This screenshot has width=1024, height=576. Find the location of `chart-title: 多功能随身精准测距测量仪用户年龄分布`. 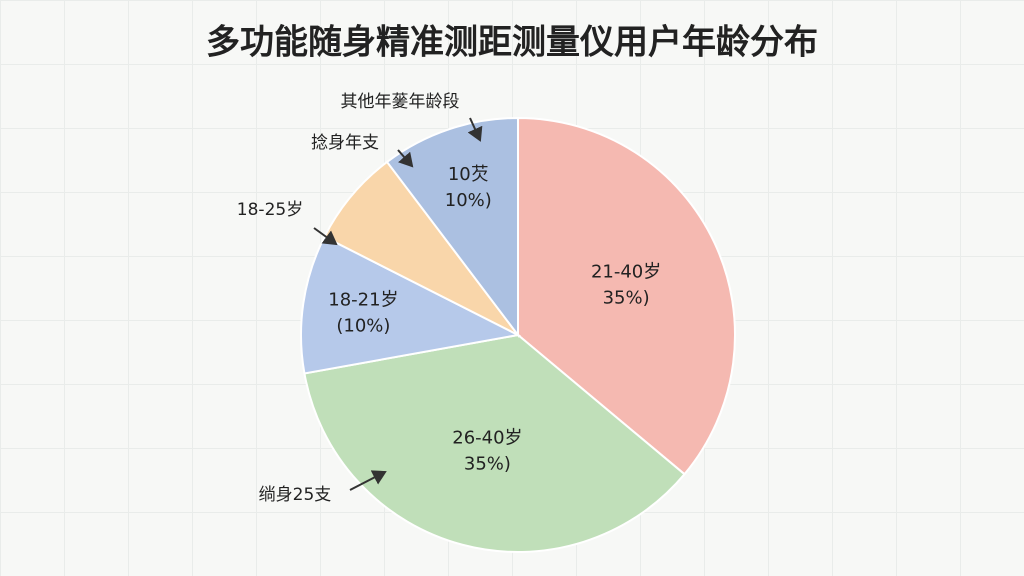

chart-title: 多功能随身精准测距测量仪用户年龄分布 is located at coordinates (512, 43).